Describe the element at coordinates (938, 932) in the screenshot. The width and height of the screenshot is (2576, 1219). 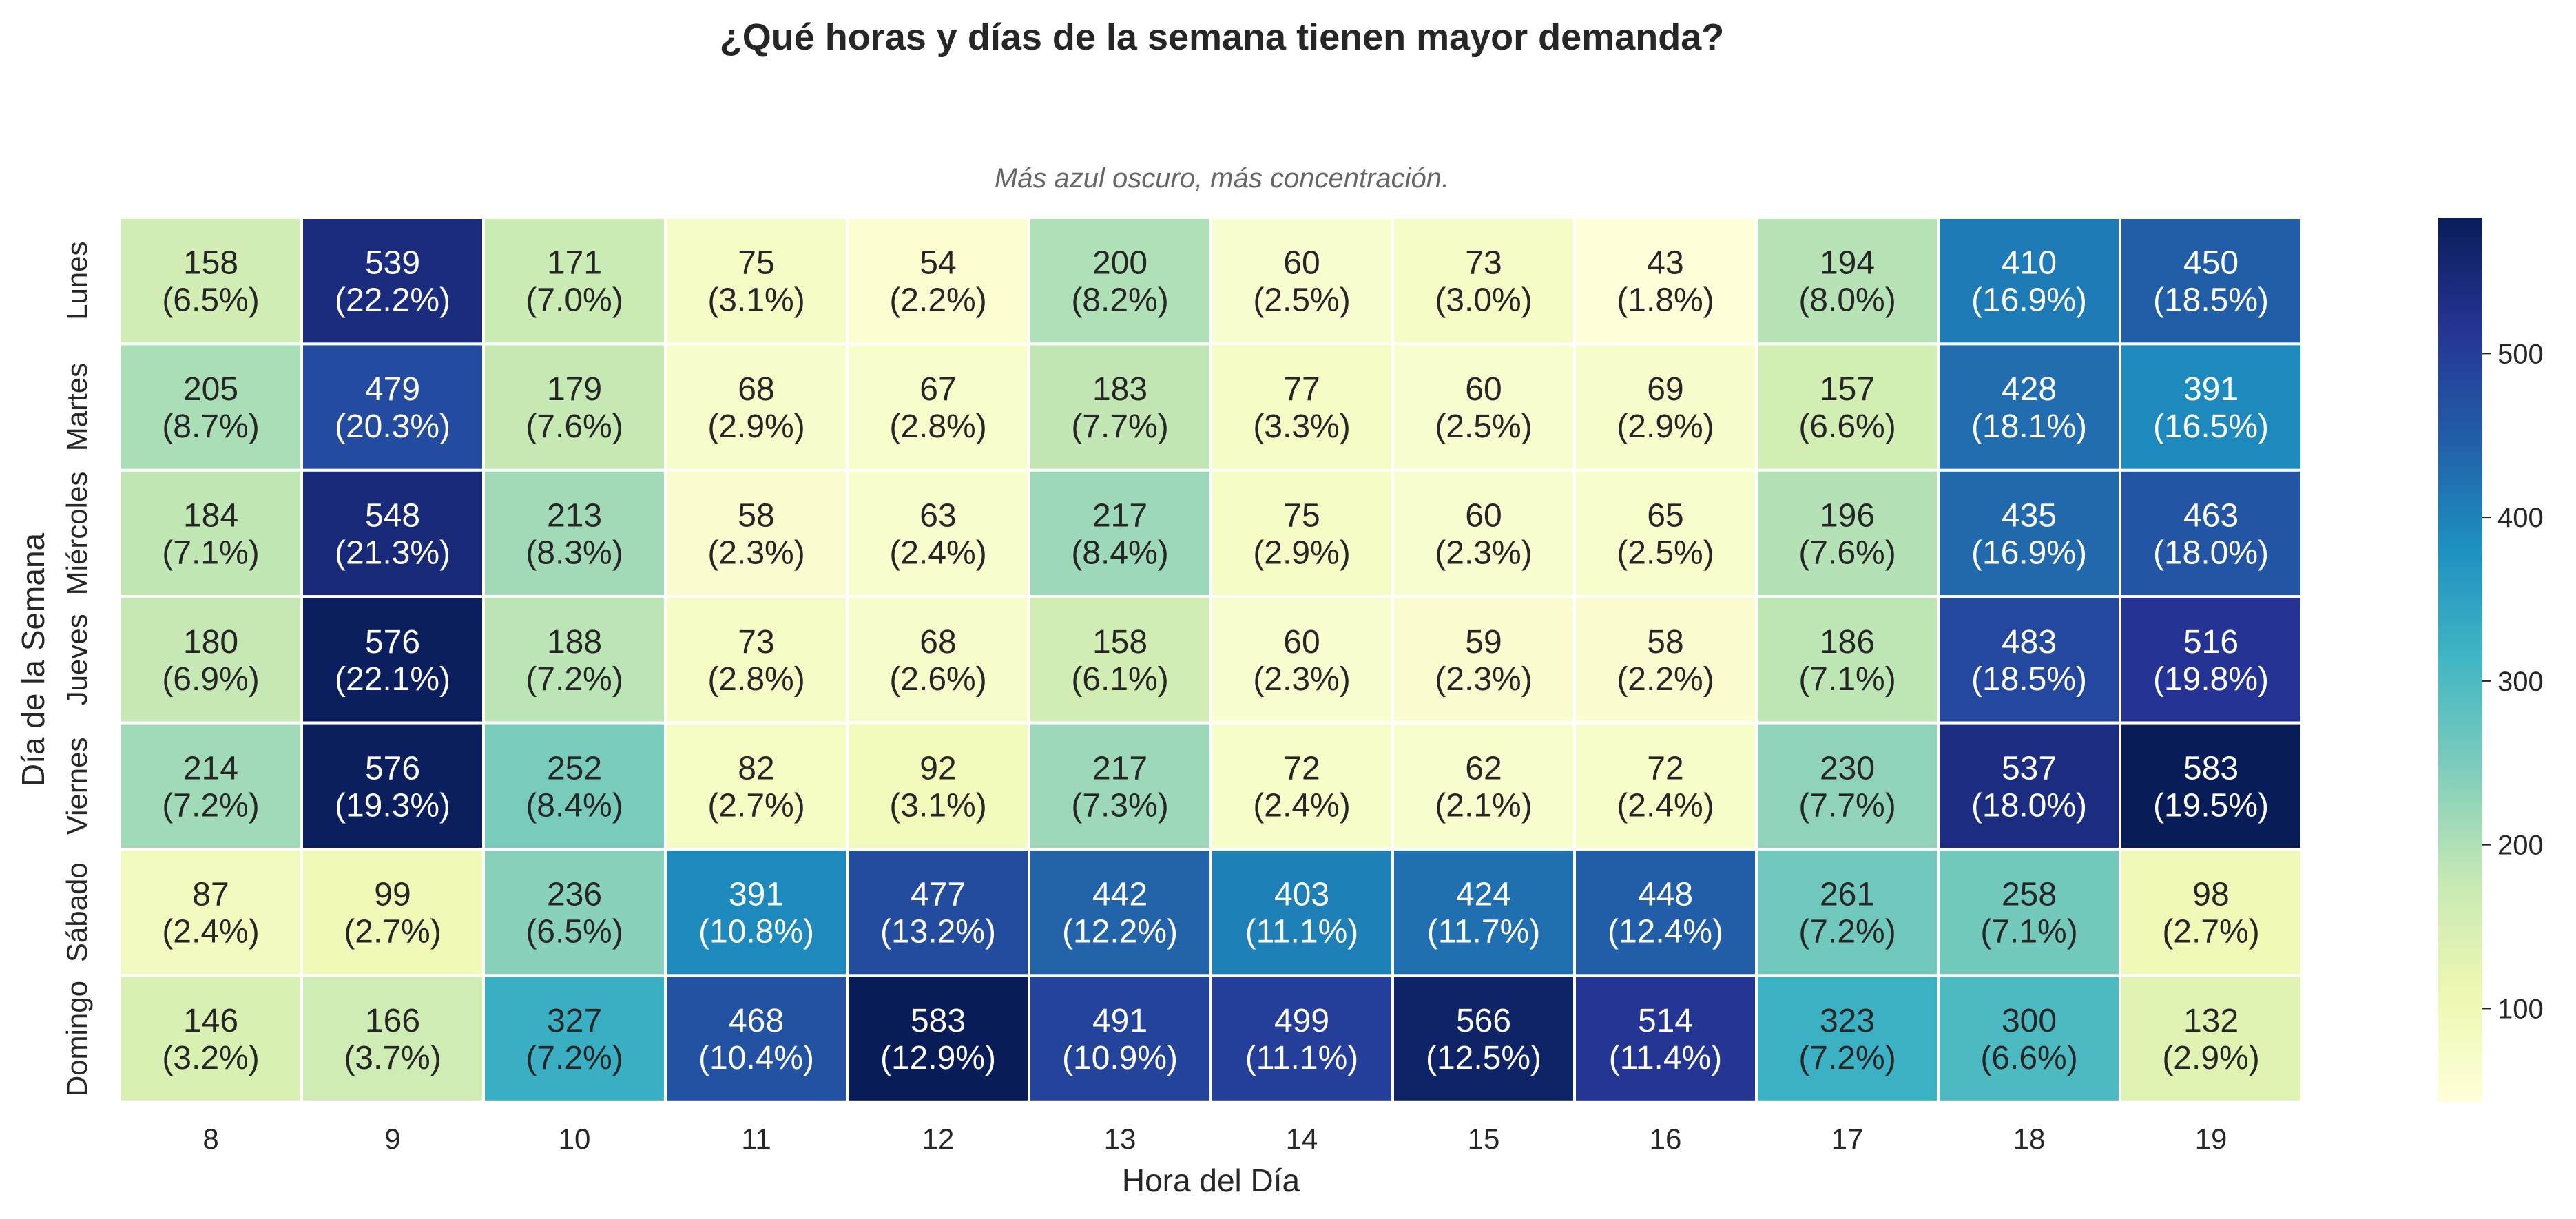
I see `cell-percent-label: (13.2%)` at that location.